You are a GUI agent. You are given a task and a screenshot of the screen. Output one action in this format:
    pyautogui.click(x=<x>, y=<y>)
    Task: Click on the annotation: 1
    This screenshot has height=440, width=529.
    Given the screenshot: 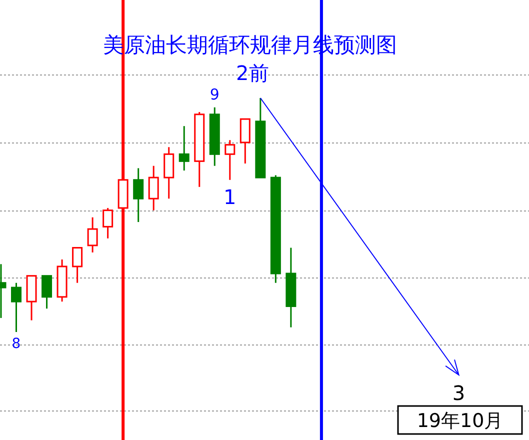 What is the action you would take?
    pyautogui.click(x=230, y=196)
    